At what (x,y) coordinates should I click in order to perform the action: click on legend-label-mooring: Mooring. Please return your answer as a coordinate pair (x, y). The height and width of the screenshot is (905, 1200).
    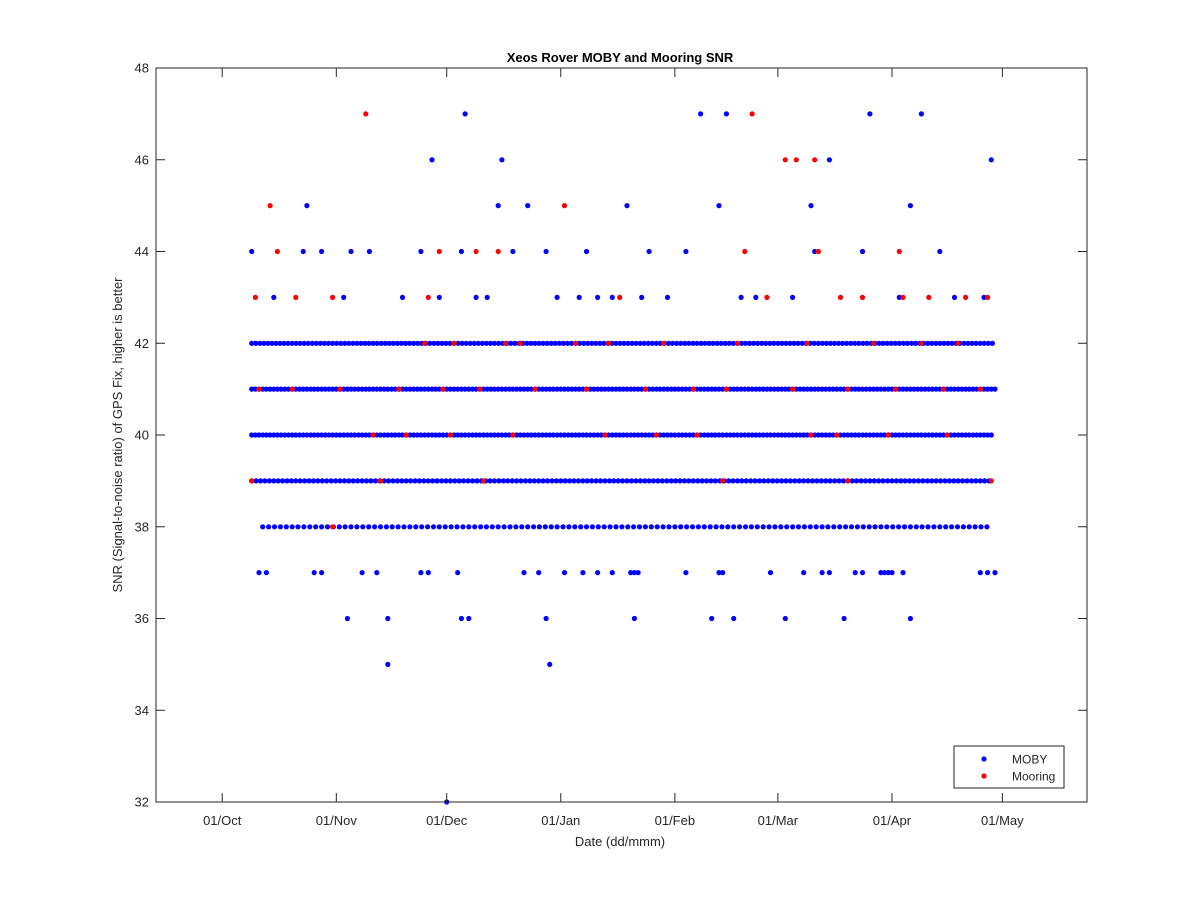
    Looking at the image, I should click on (1033, 777).